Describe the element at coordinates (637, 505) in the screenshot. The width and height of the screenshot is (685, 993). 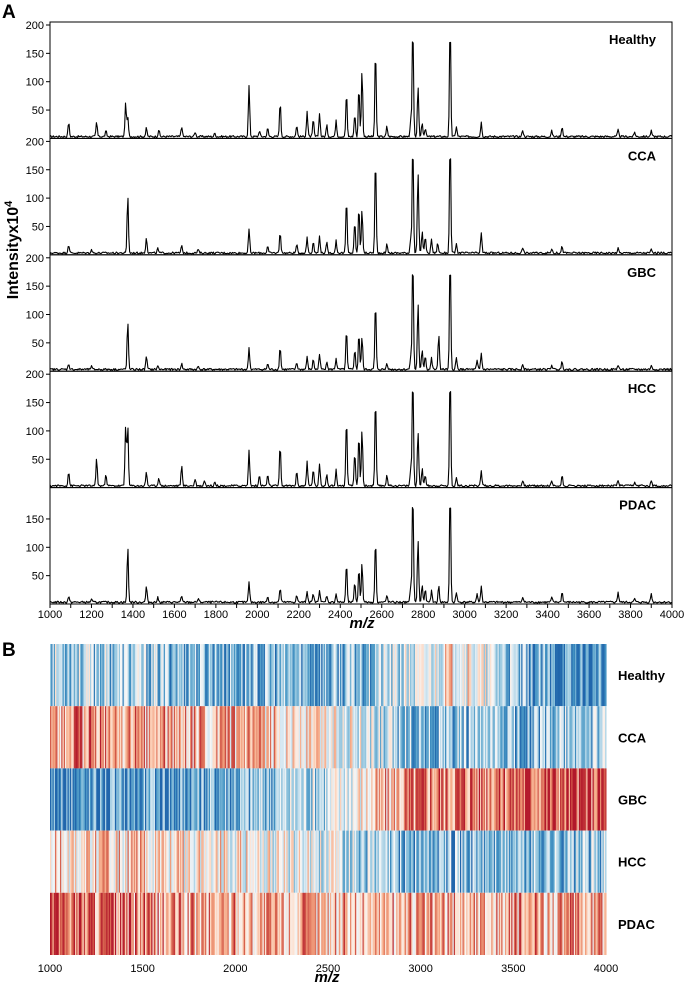
I see `group-label: PDAC` at that location.